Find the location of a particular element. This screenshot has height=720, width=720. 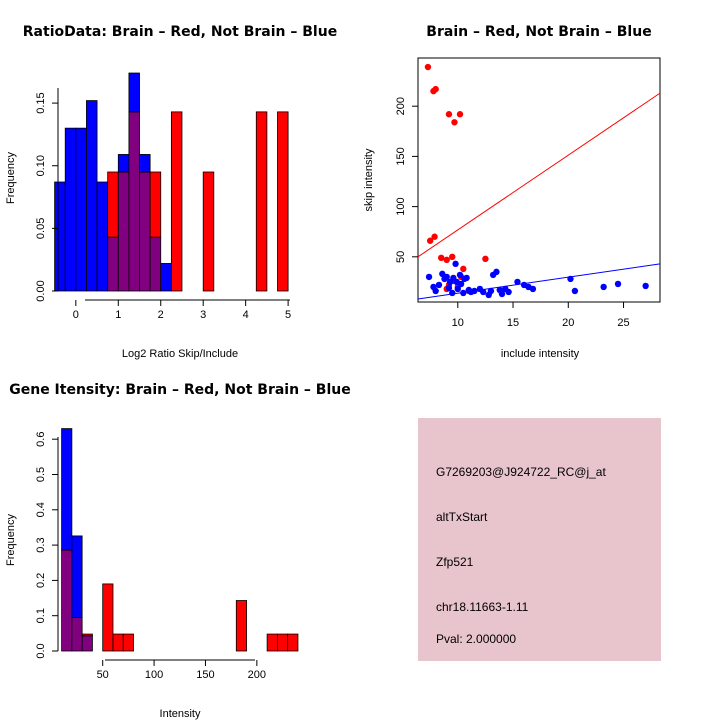

intensity-histogram-x-label: Intensity is located at coordinates (180, 714).